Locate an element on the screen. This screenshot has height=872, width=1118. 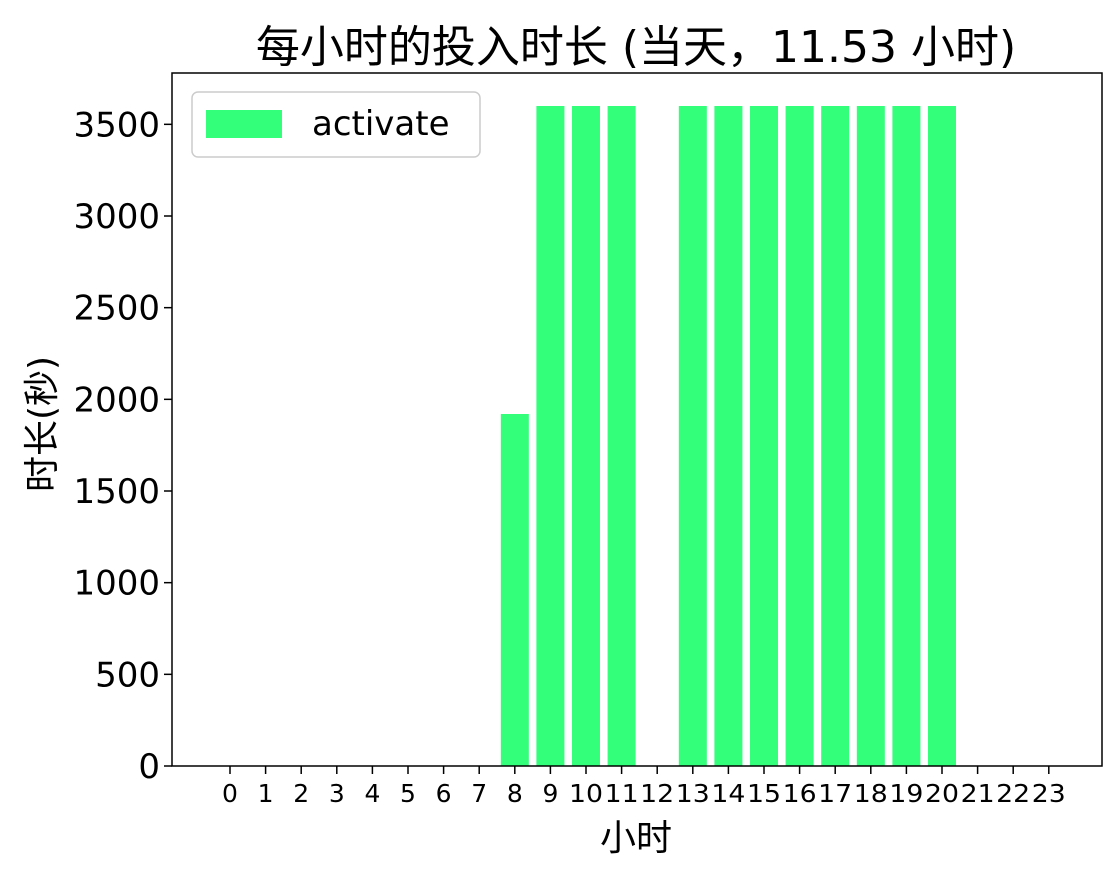
legend-label: activate is located at coordinates (381, 124).